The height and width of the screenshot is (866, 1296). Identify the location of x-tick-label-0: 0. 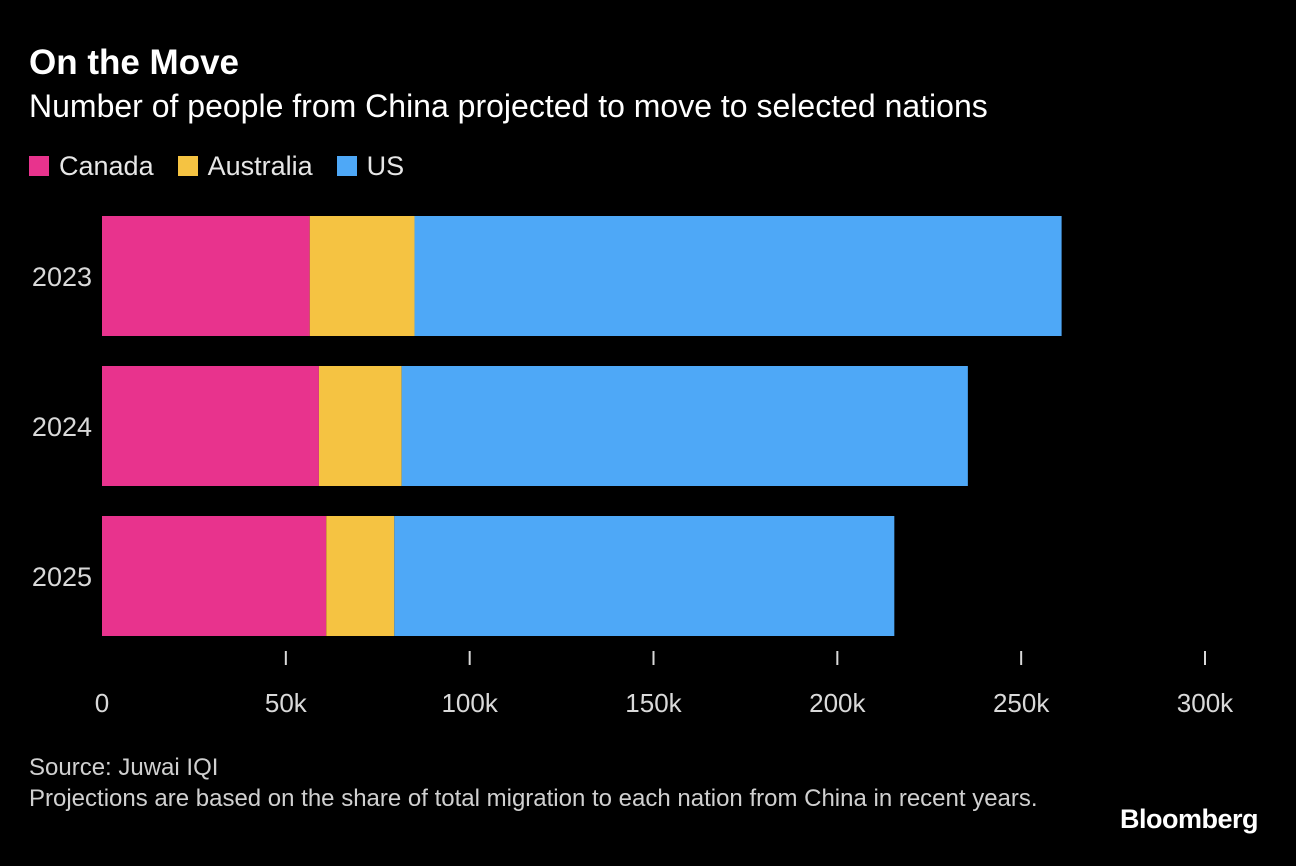
(102, 703).